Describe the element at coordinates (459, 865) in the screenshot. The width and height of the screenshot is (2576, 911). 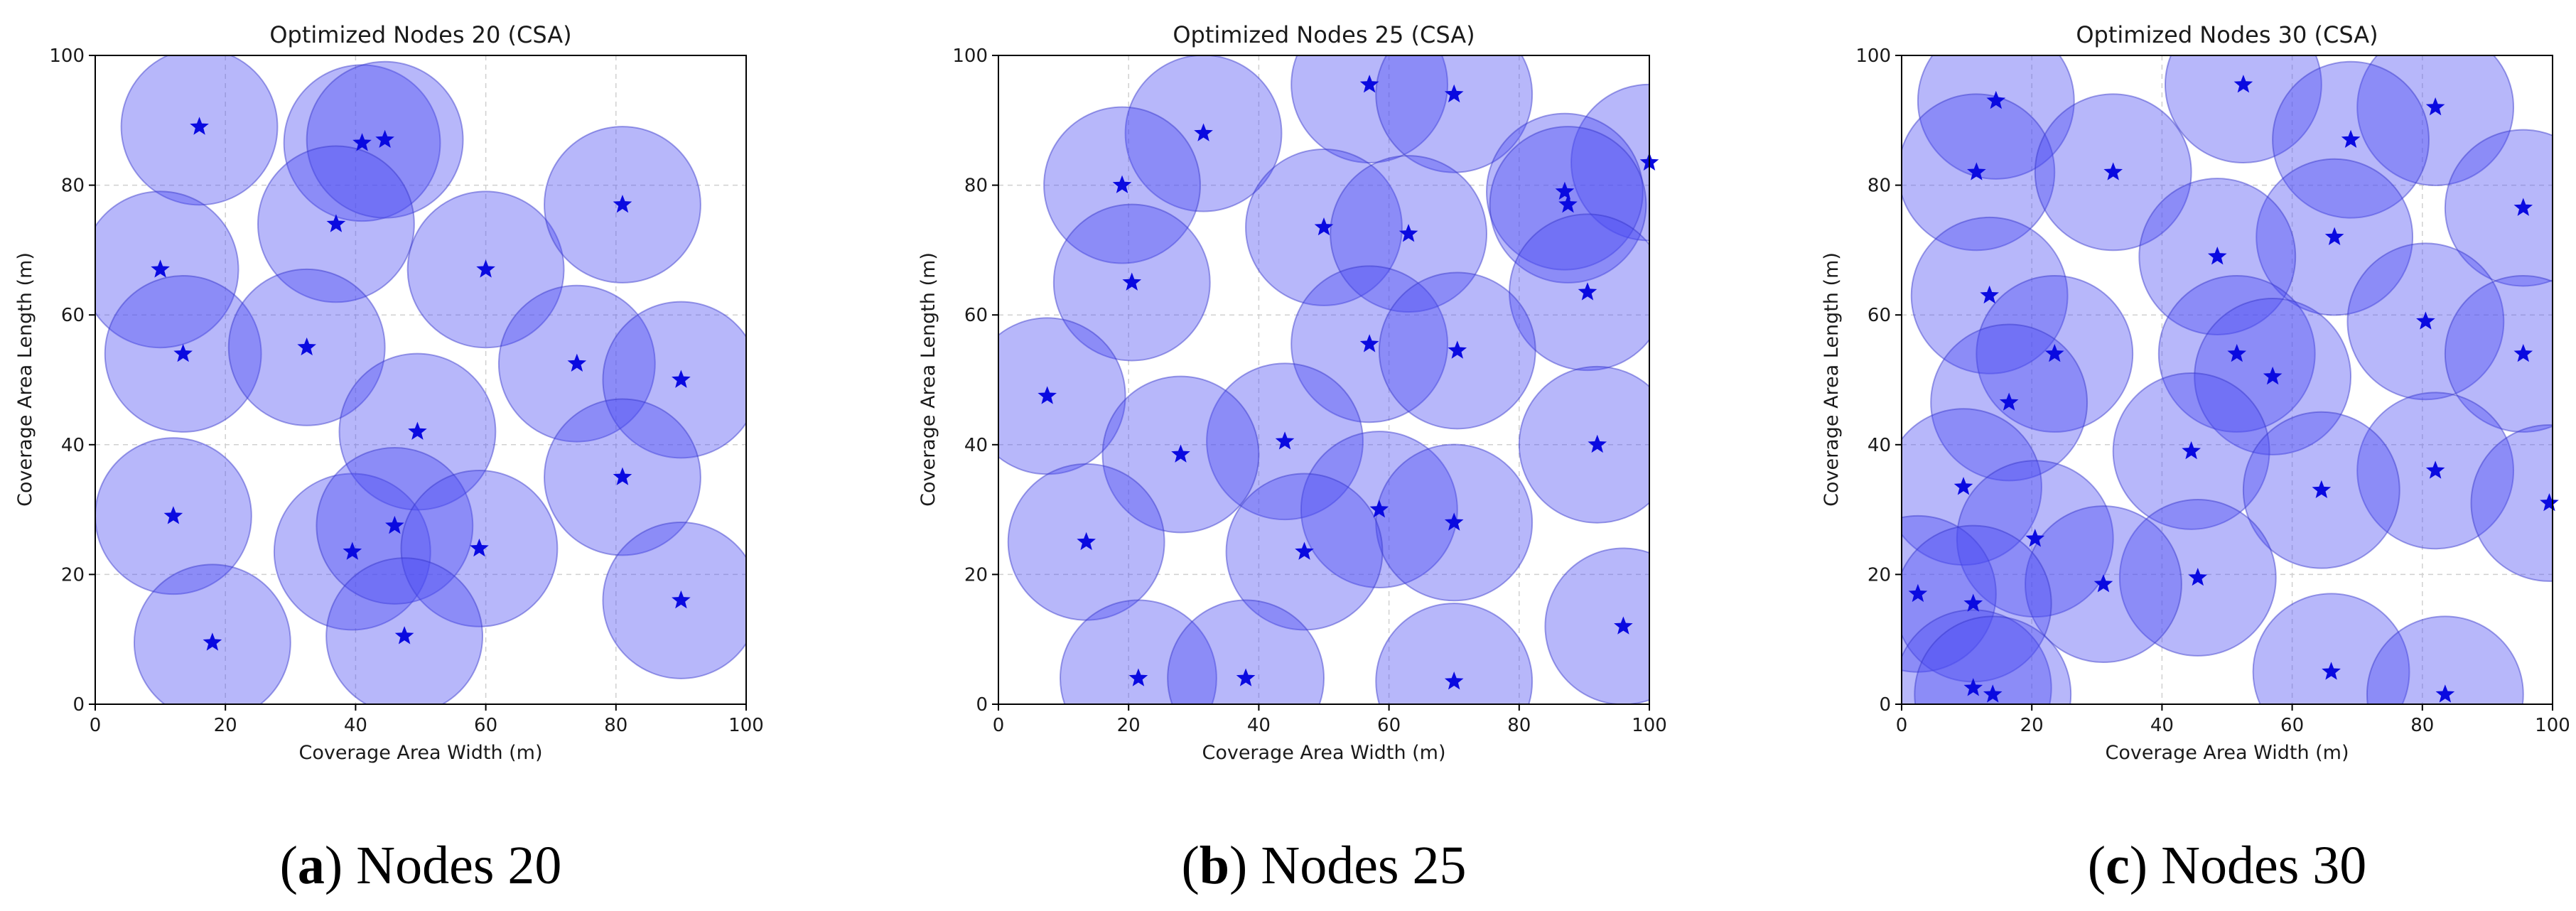
I see `caption-text: Nodes 20` at that location.